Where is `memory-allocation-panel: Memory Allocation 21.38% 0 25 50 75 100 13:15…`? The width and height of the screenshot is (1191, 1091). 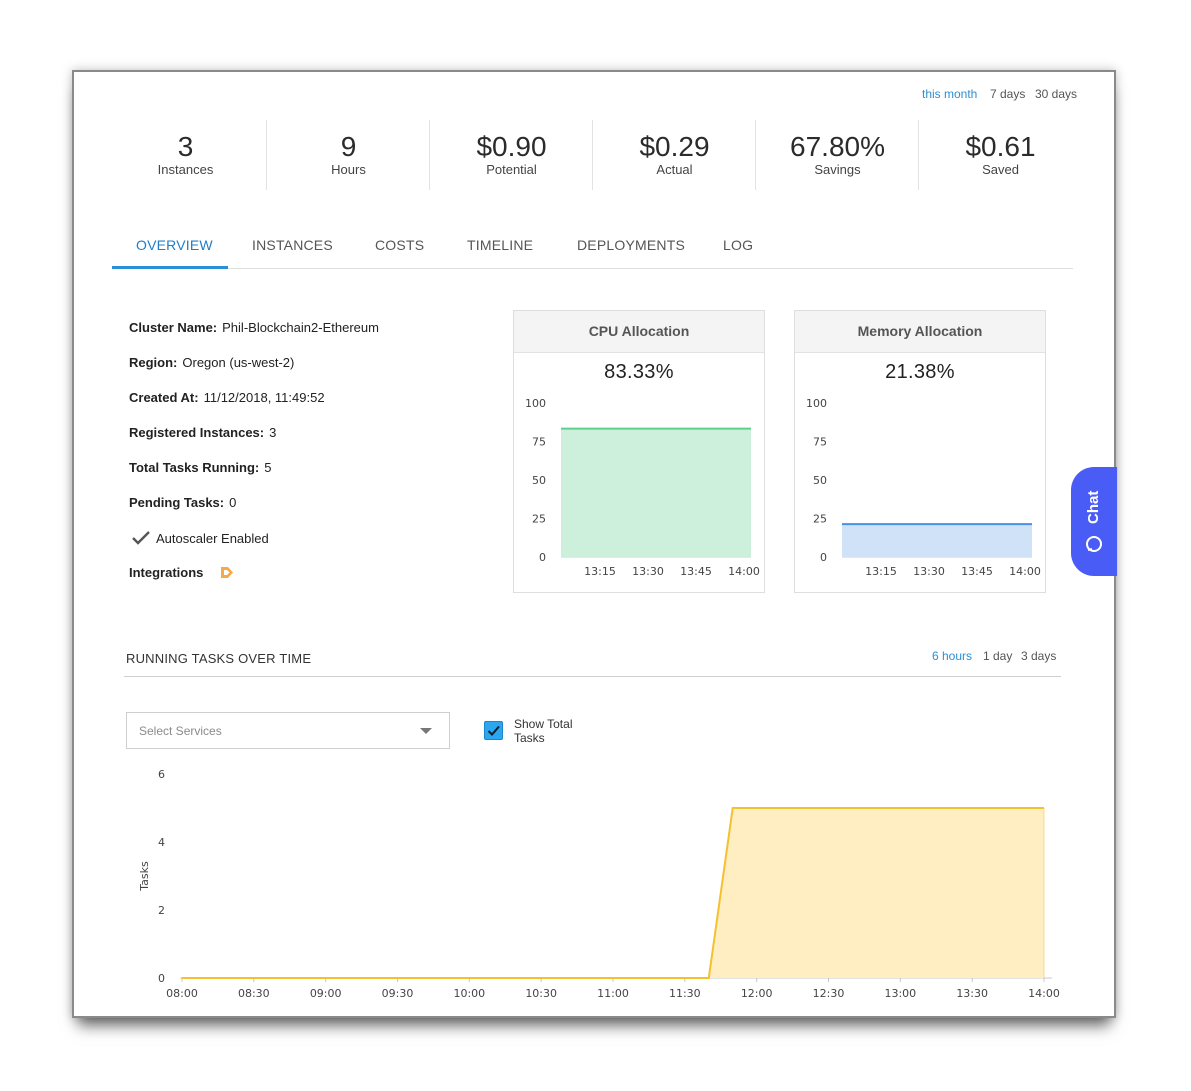 memory-allocation-panel: Memory Allocation 21.38% 0 25 50 75 100 13:15… is located at coordinates (920, 451).